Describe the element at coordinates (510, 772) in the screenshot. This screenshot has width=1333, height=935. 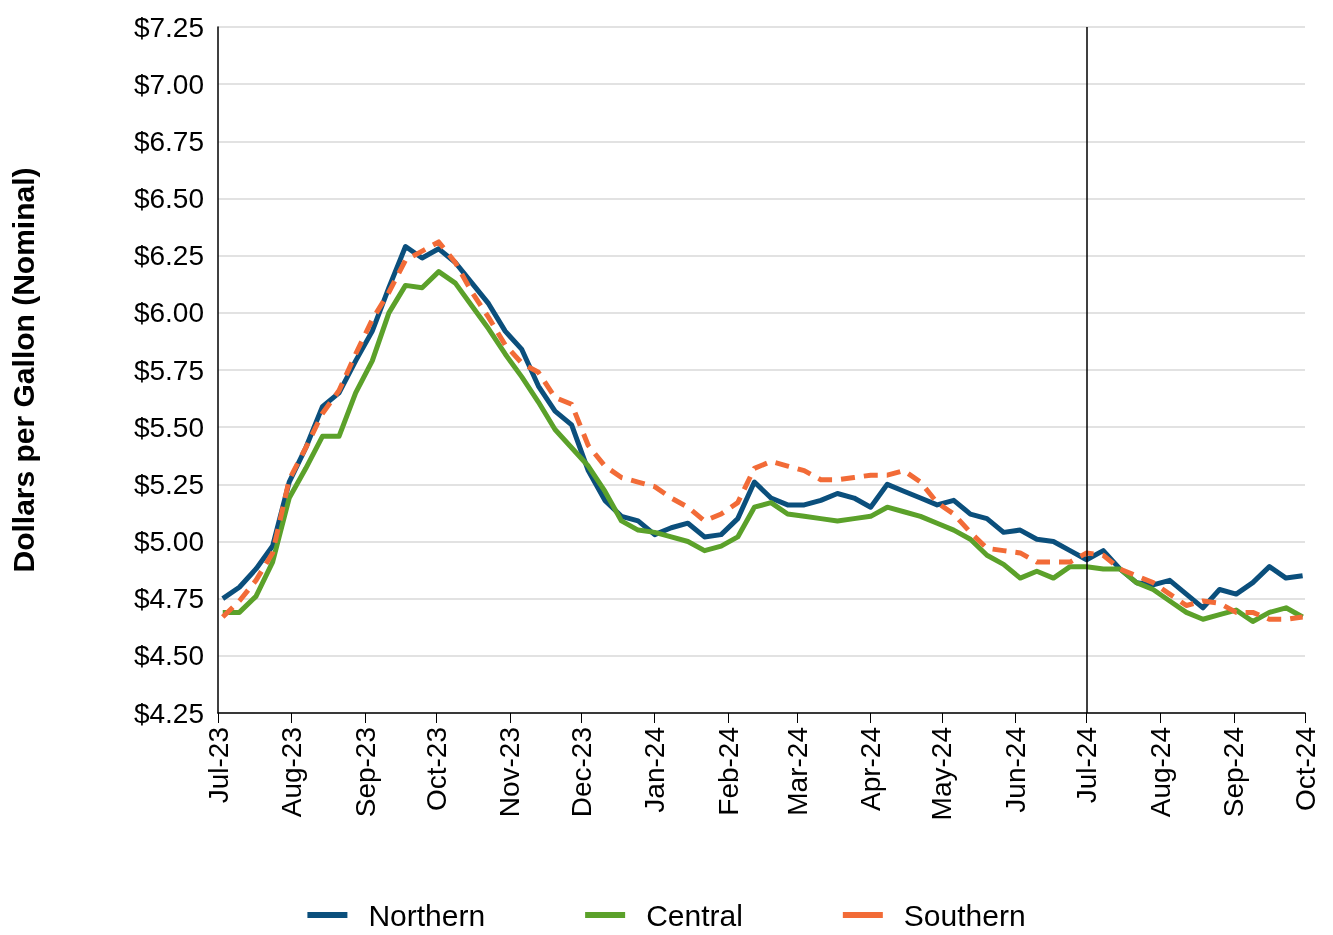
I see `x-tick-label: Nov-23` at that location.